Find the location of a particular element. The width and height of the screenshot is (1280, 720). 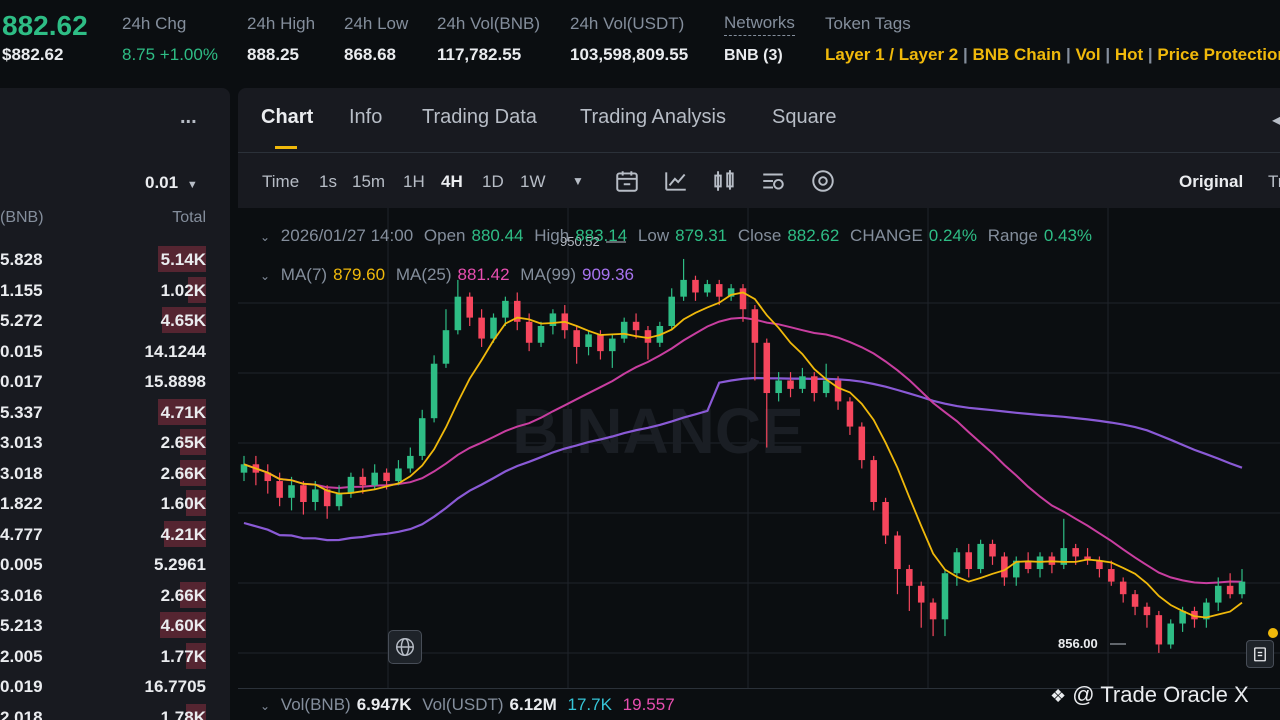

interval-1h: 1H is located at coordinates (414, 181).